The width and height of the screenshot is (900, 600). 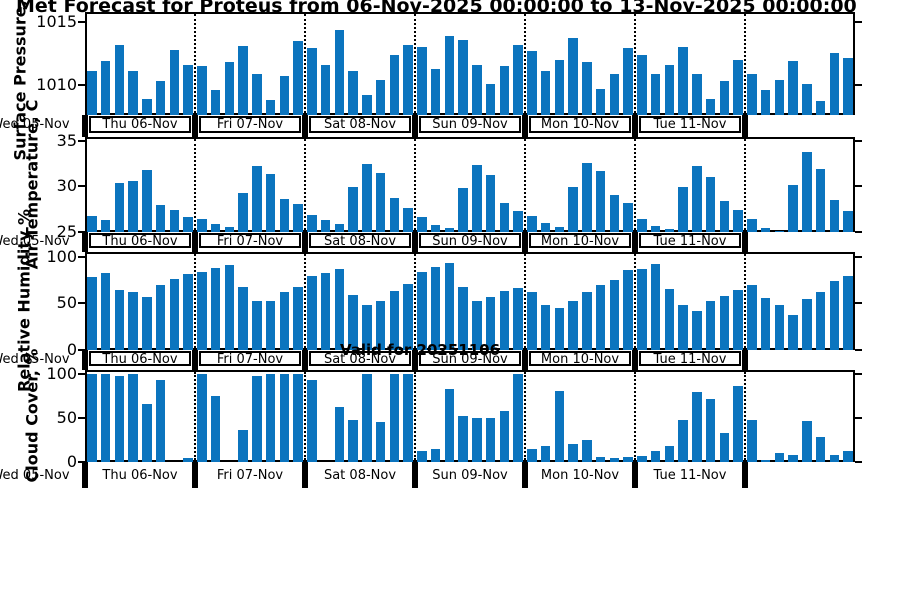 I want to click on x-tick-label: Wed 05-Nov, so click(x=35, y=359).